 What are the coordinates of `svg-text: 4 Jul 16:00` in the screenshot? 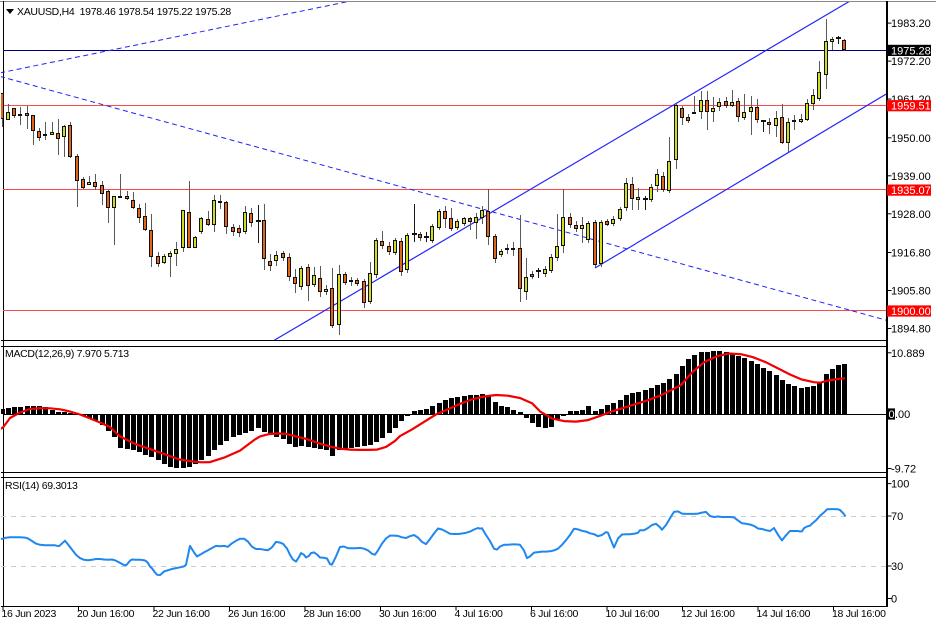 It's located at (479, 614).